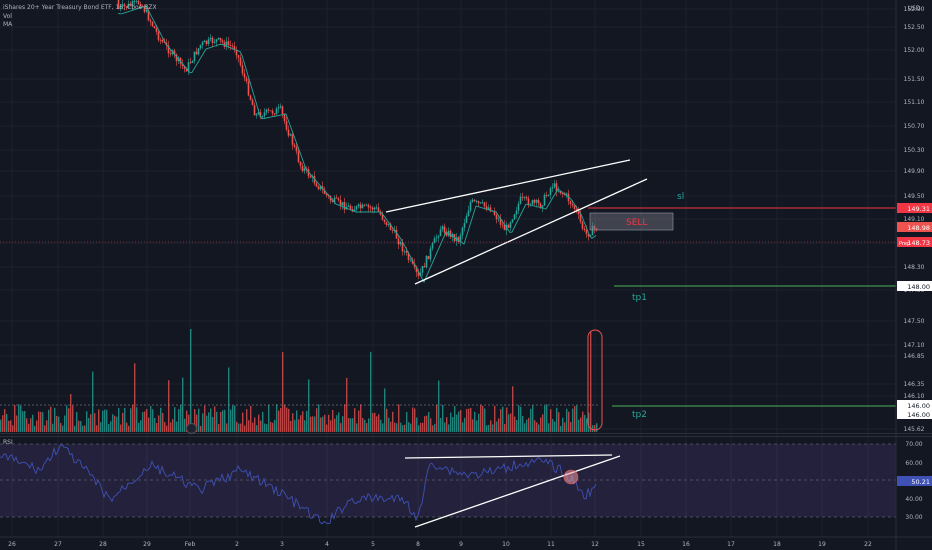  Describe the element at coordinates (7, 16) in the screenshot. I see `indicator-vol-label: Vol` at that location.